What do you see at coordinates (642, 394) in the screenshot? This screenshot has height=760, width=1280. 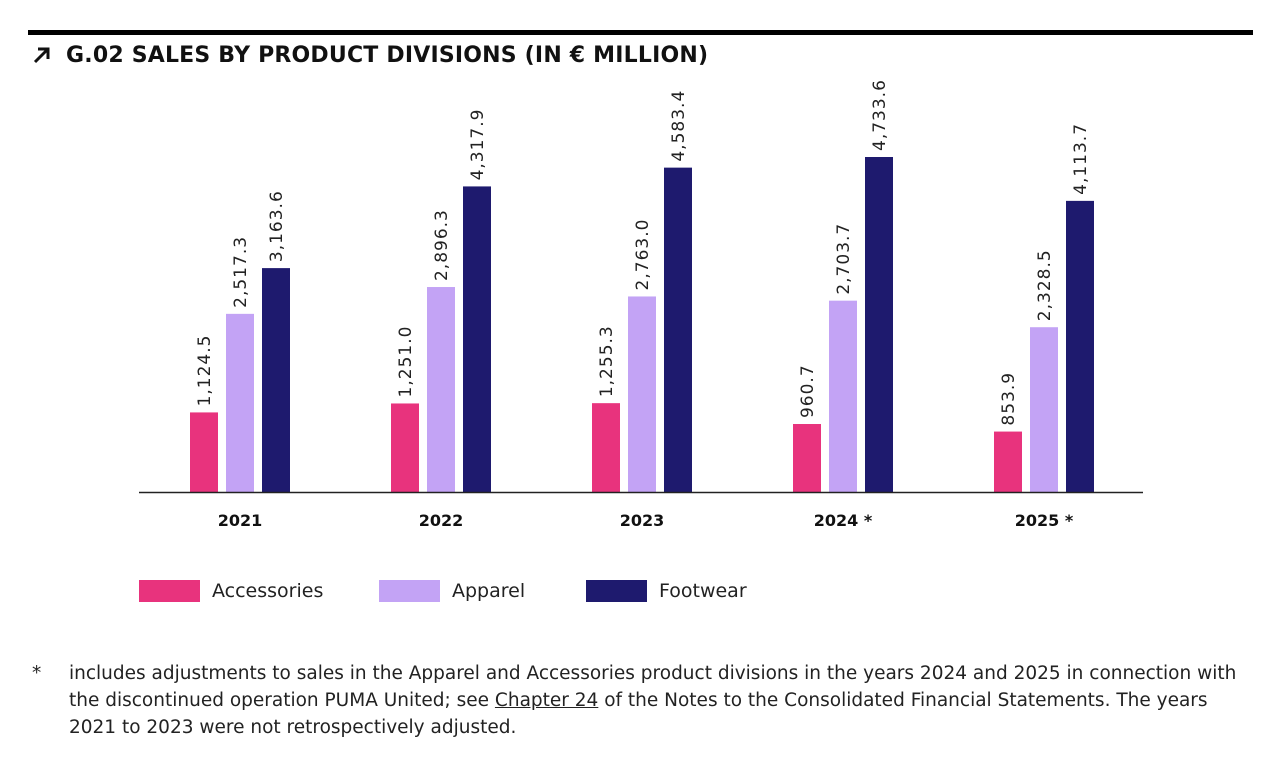 I see `bar-apparel-2023` at bounding box center [642, 394].